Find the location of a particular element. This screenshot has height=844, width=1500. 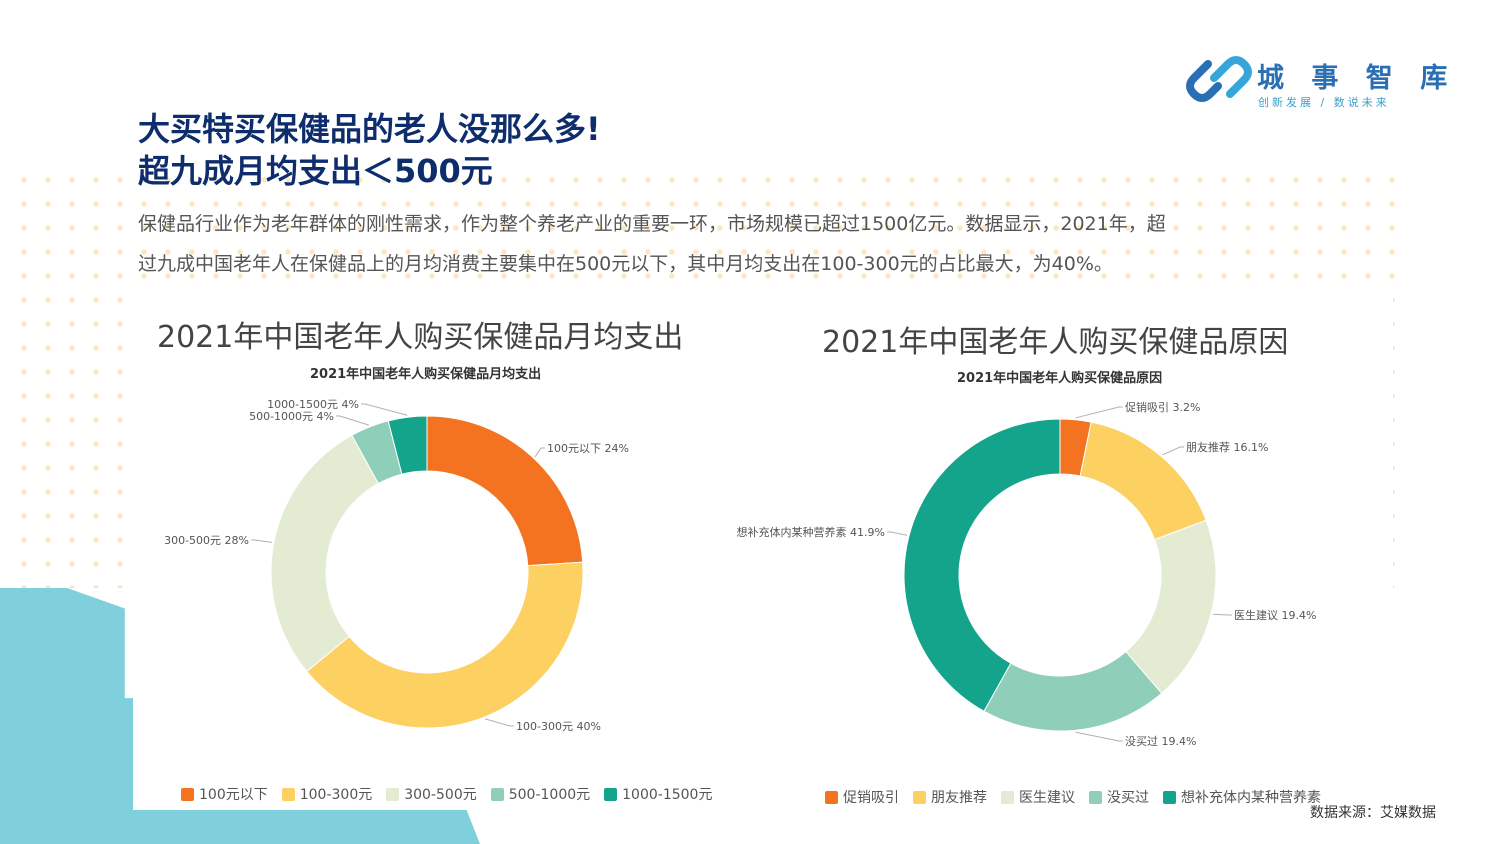

legend-item-1-1: 100元以下 is located at coordinates (224, 794).